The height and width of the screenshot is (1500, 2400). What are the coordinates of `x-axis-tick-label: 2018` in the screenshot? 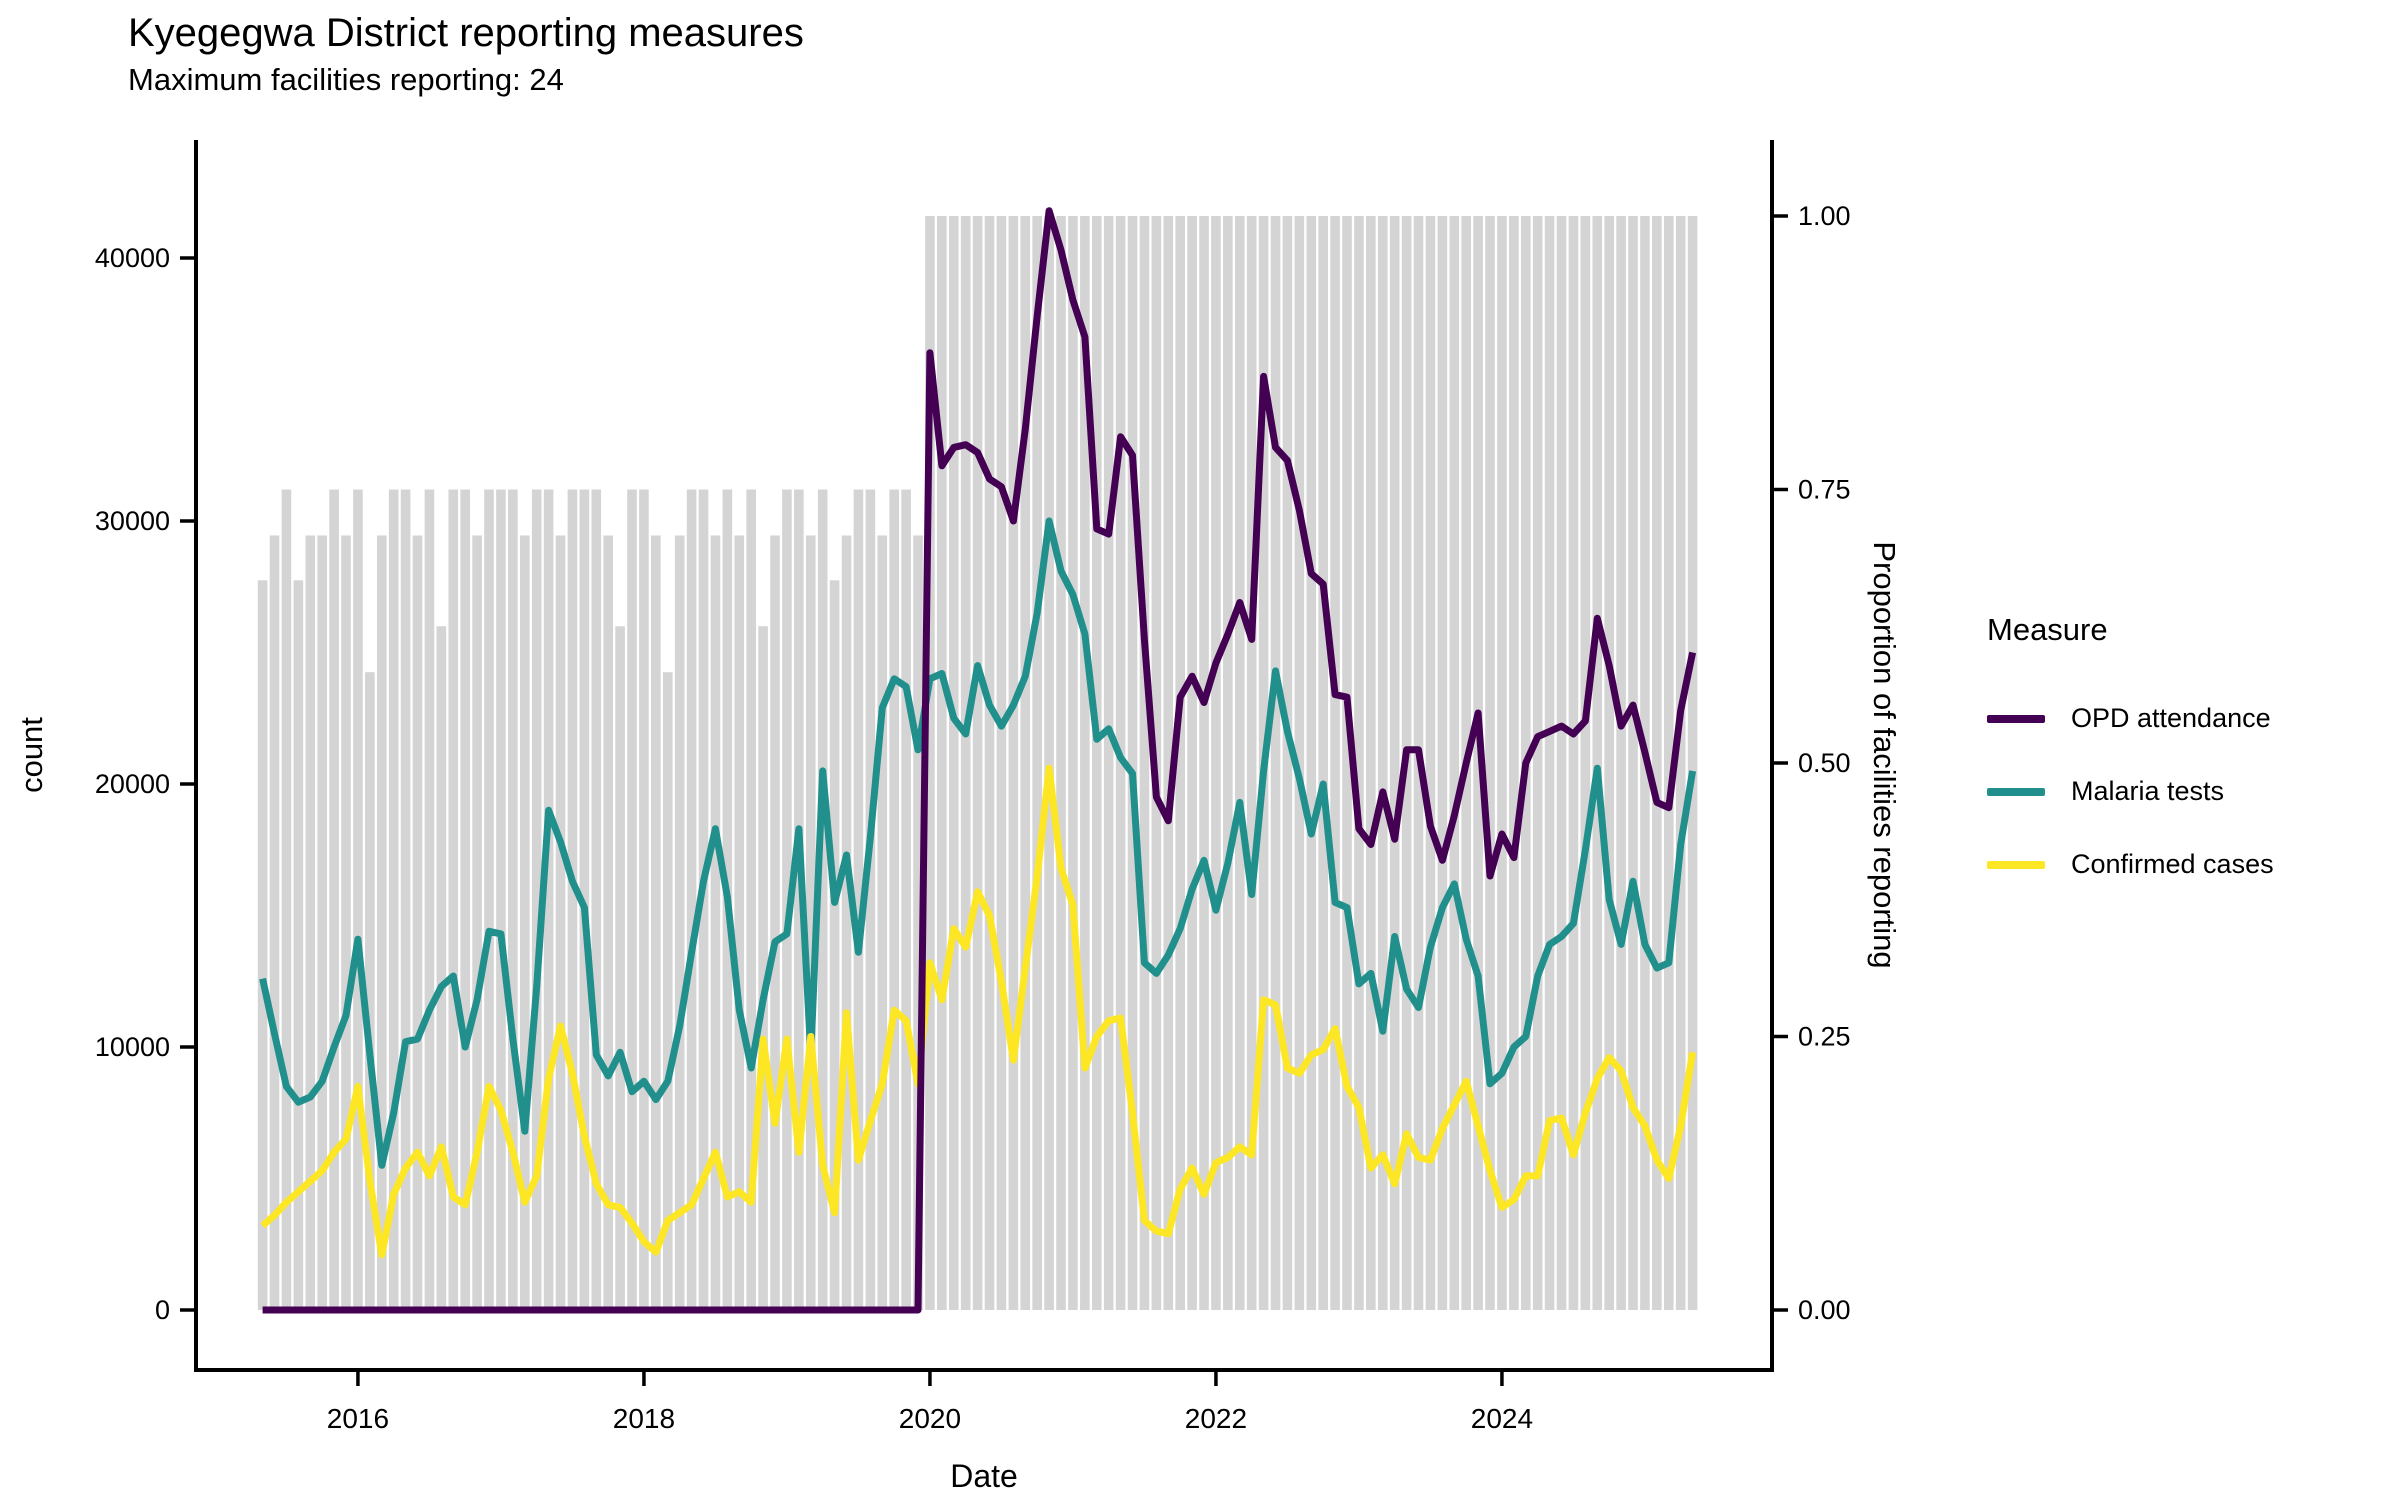 It's located at (644, 1418).